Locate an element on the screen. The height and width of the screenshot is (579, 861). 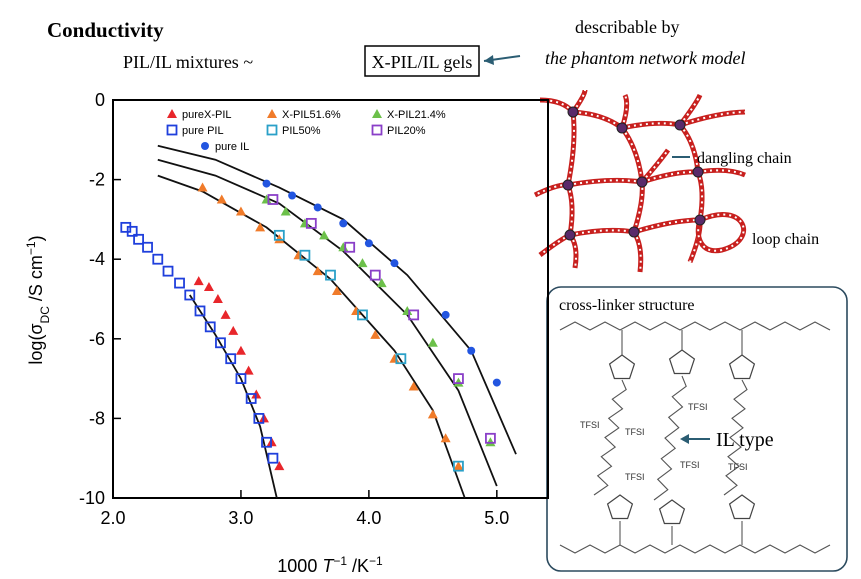
y-tick-label: -8 is located at coordinates (97, 418).